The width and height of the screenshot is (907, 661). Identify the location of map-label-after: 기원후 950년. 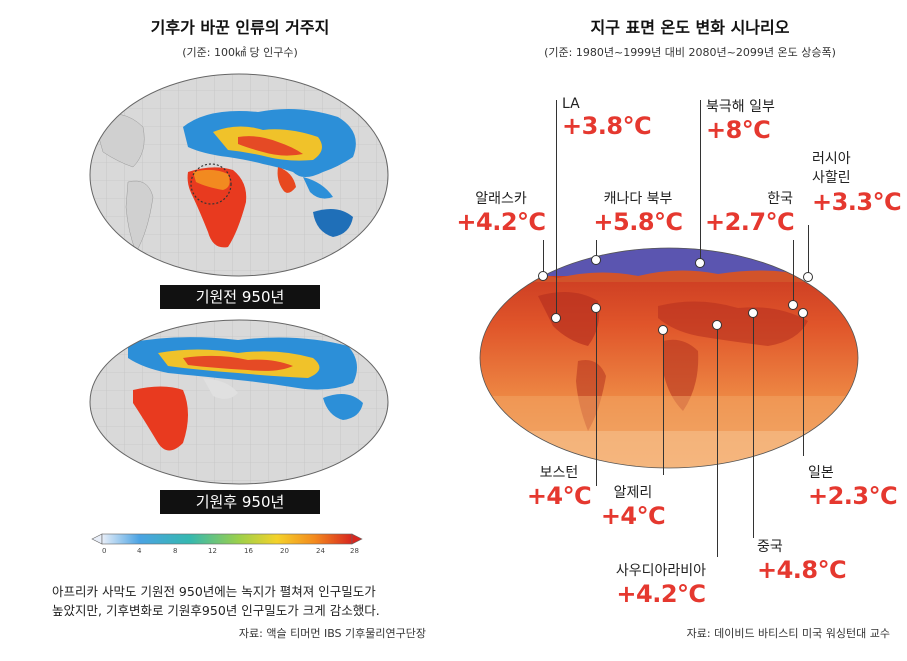
(240, 502).